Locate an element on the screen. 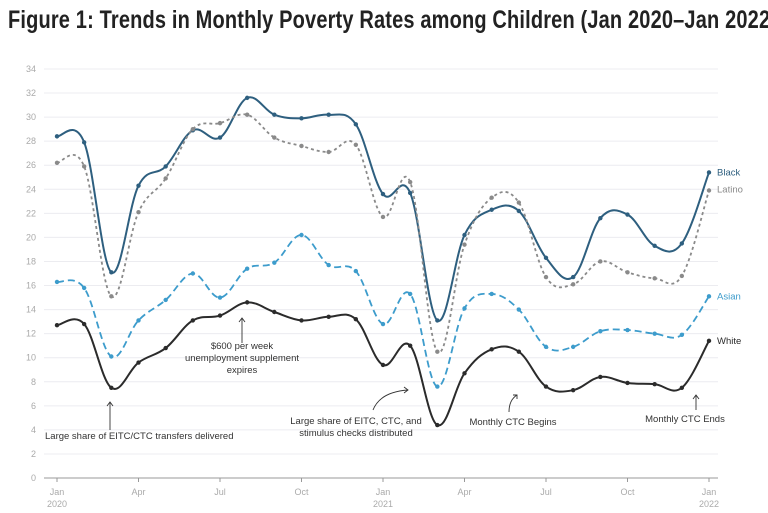 This screenshot has height=513, width=768. series-label-white: White is located at coordinates (729, 341).